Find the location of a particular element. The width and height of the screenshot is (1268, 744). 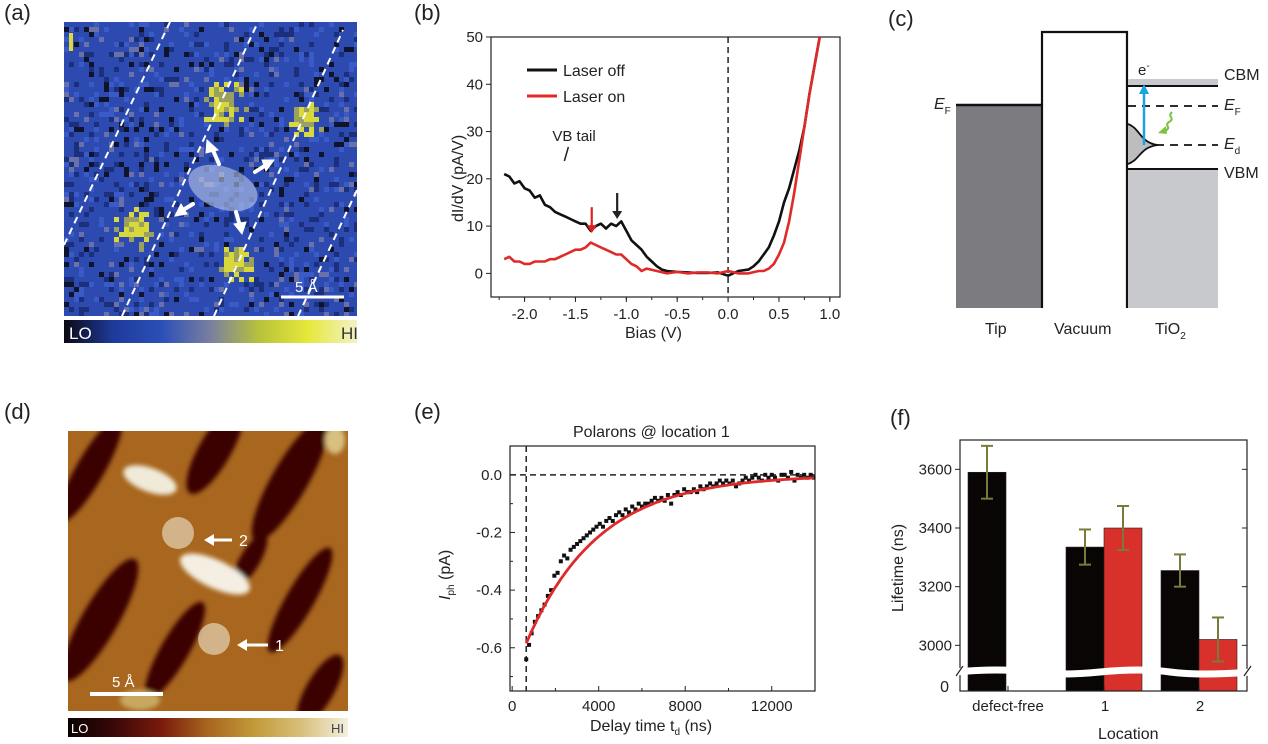

lattice-line is located at coordinates (190, 169).